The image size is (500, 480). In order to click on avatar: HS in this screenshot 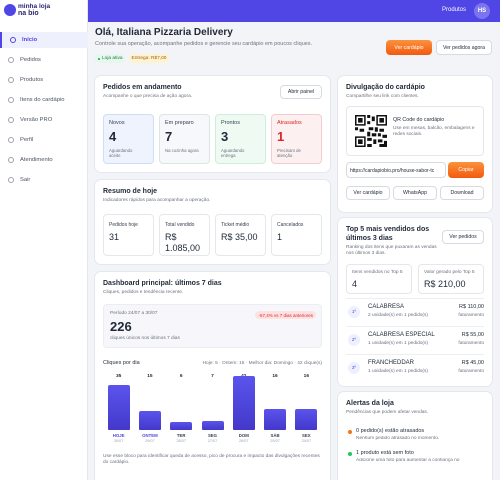, I will do `click(482, 11)`.